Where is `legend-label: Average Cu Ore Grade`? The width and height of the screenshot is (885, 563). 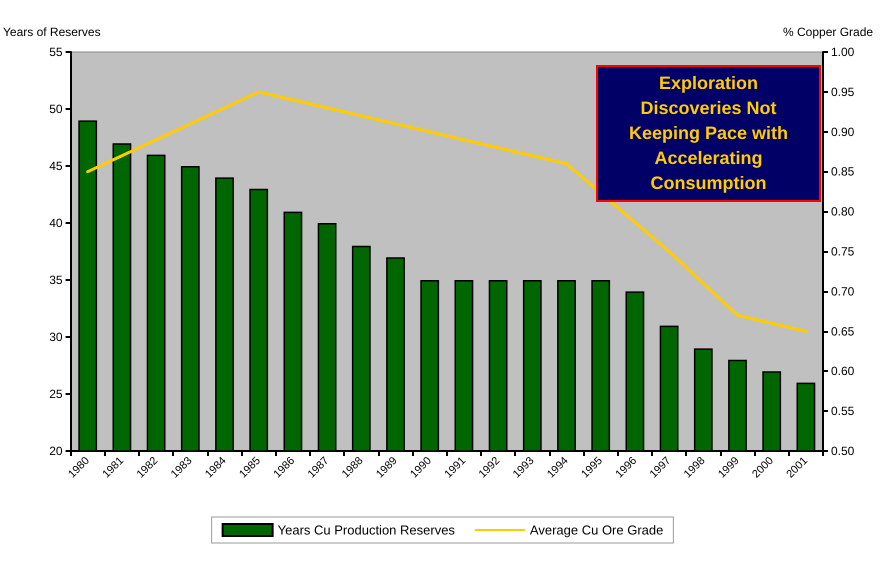 legend-label: Average Cu Ore Grade is located at coordinates (597, 530).